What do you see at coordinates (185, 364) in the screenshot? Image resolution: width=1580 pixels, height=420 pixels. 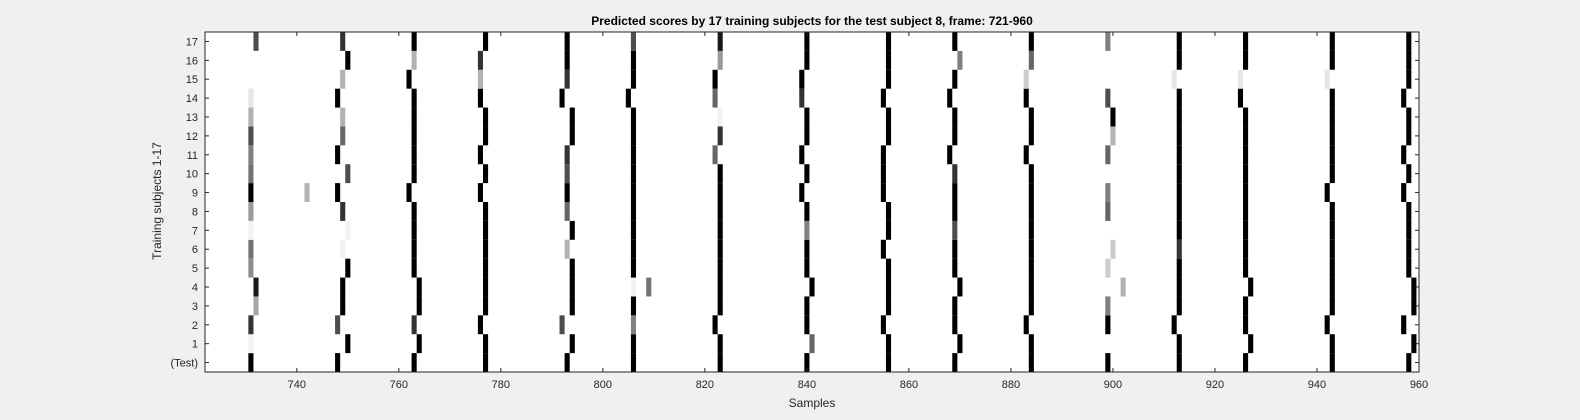 I see `y-tick-label: (Test)` at bounding box center [185, 364].